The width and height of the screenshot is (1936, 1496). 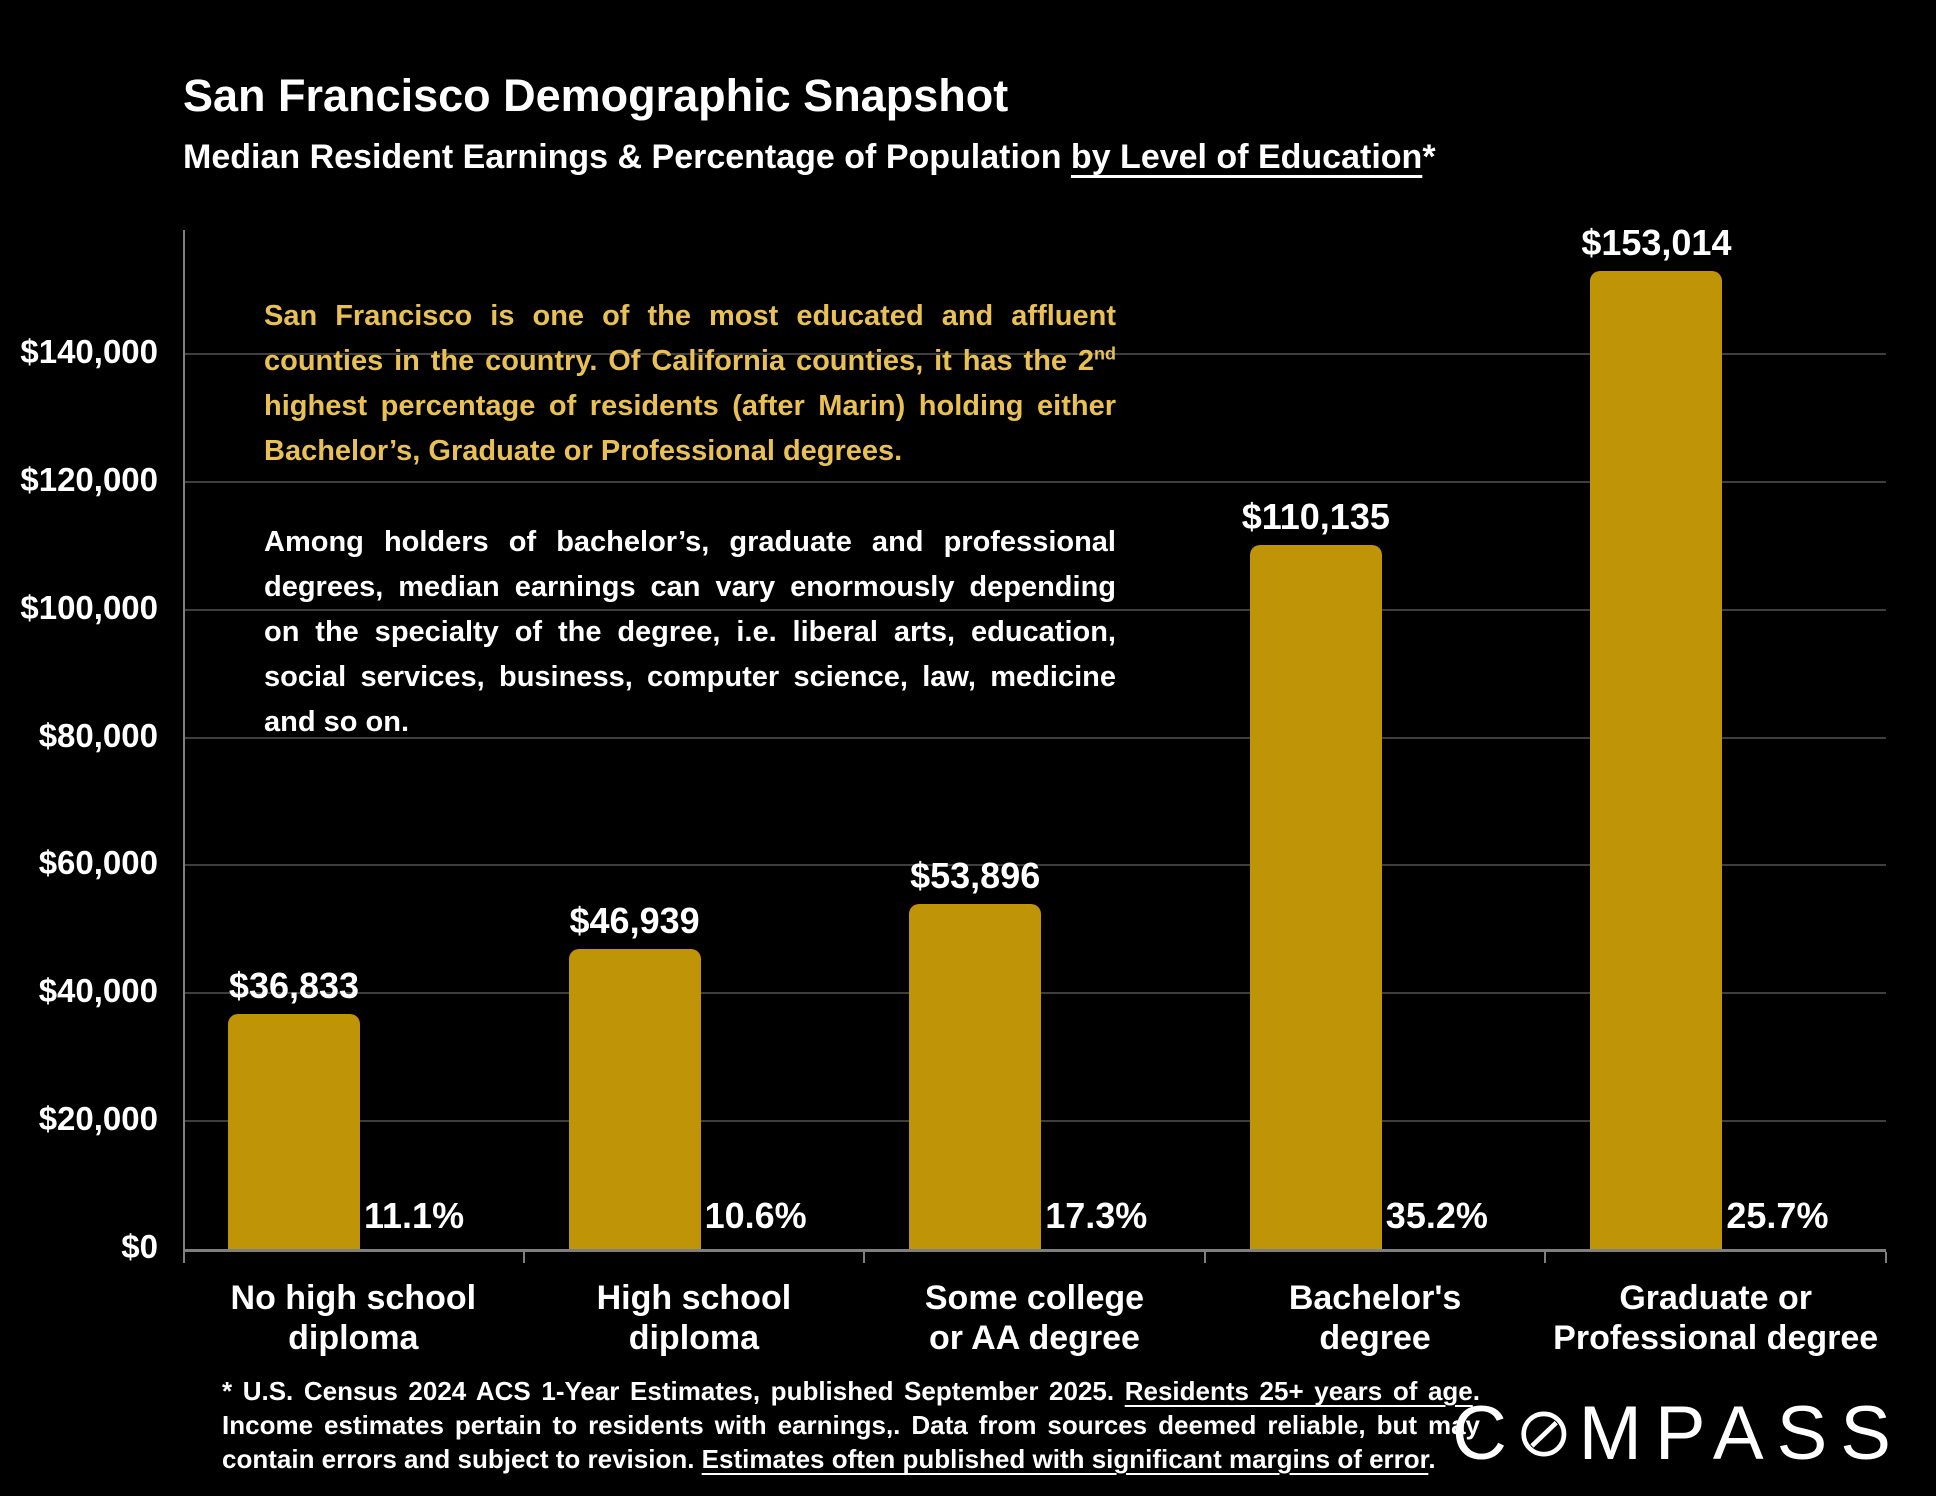 I want to click on compass-logo-letters-mpass: MPASS, so click(x=1741, y=1433).